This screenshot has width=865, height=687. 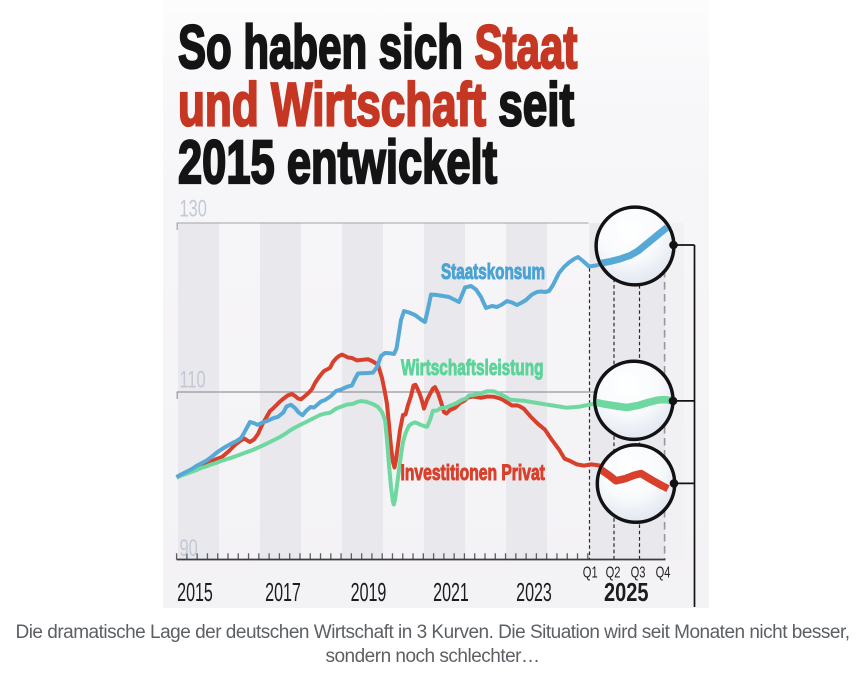 What do you see at coordinates (337, 163) in the screenshot?
I see `svg-text: 2015 entwickelt` at bounding box center [337, 163].